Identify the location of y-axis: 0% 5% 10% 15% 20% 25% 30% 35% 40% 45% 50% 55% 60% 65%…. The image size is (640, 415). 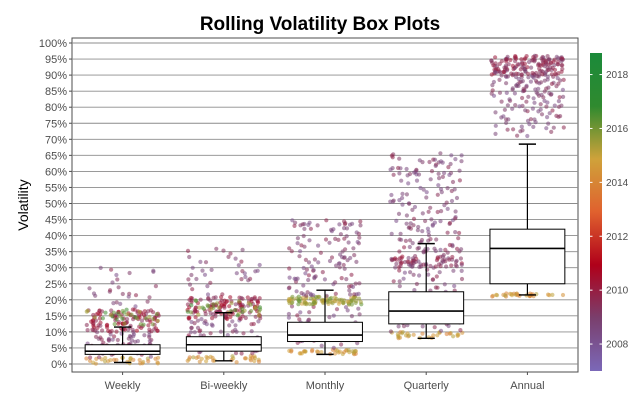
(55, 204).